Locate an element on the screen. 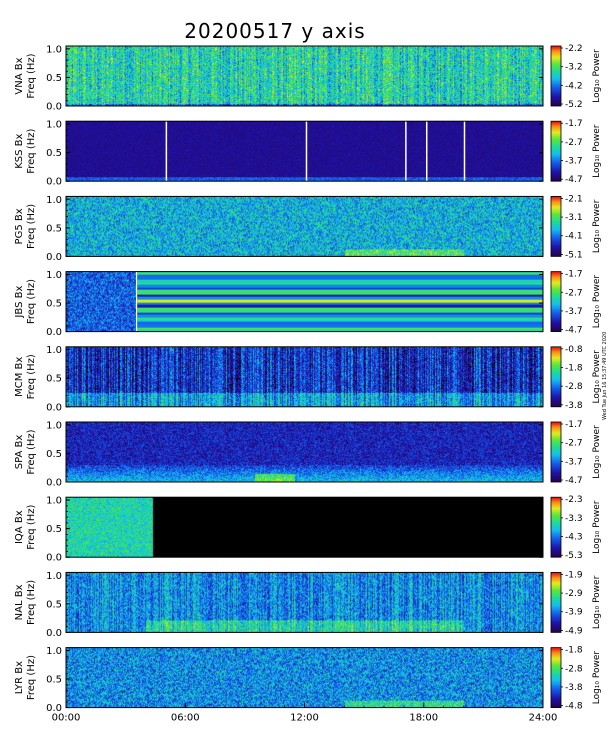  colorbar-tick-label: -2.8 is located at coordinates (574, 669).